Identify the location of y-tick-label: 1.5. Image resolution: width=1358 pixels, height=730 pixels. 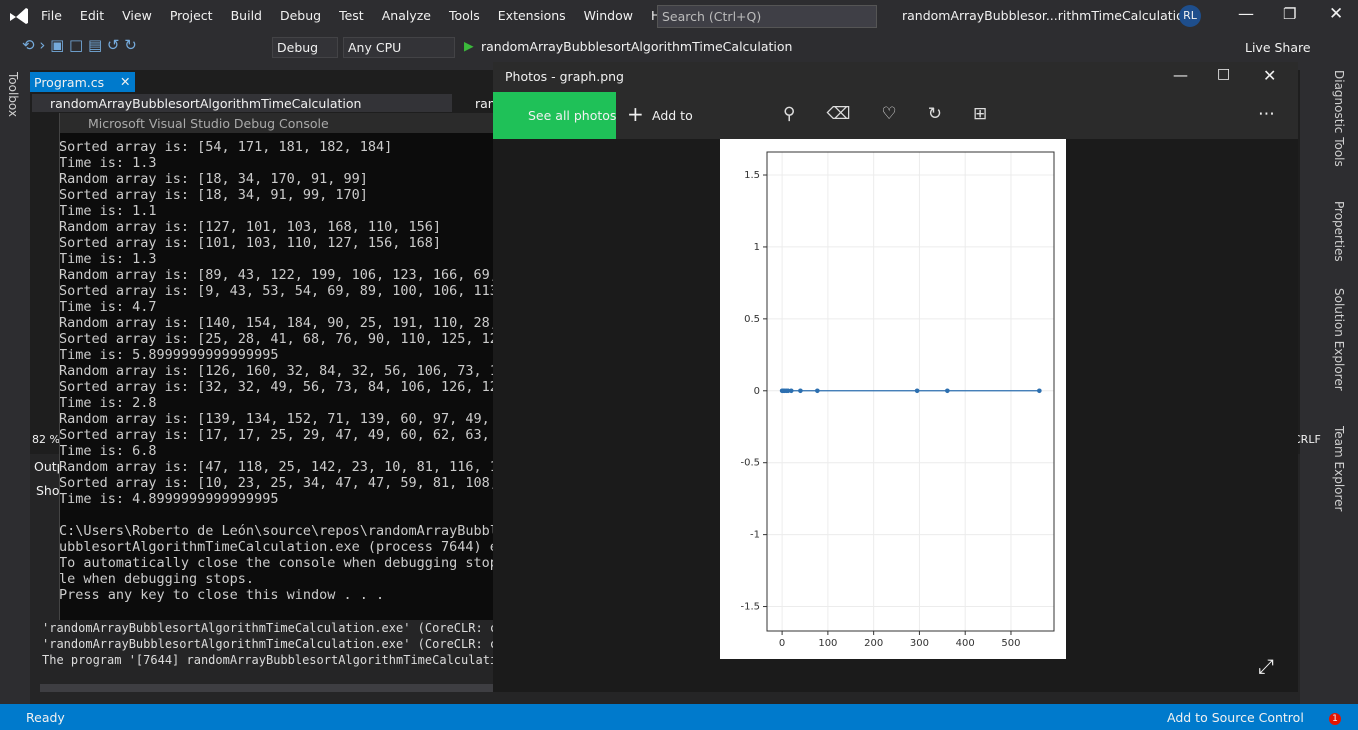
(752, 175).